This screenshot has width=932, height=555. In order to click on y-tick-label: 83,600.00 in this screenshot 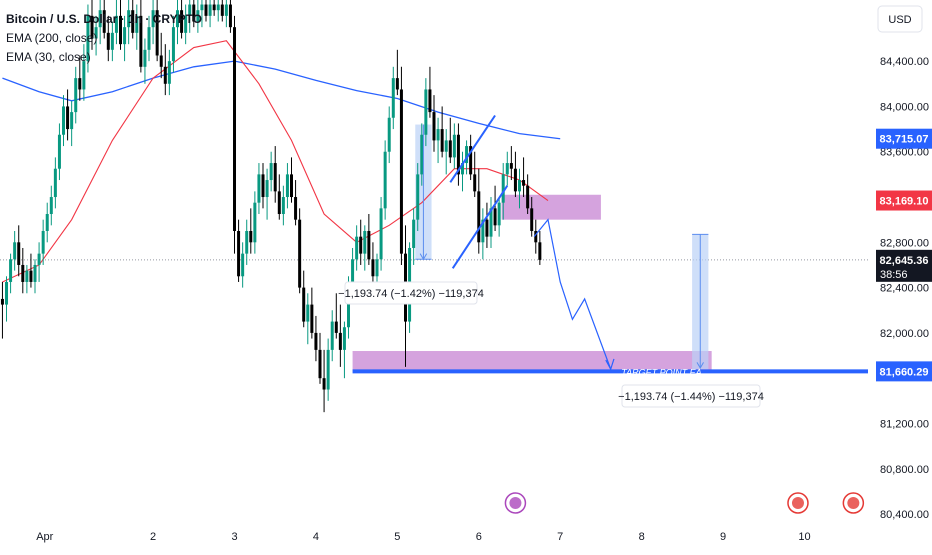, I will do `click(904, 153)`.